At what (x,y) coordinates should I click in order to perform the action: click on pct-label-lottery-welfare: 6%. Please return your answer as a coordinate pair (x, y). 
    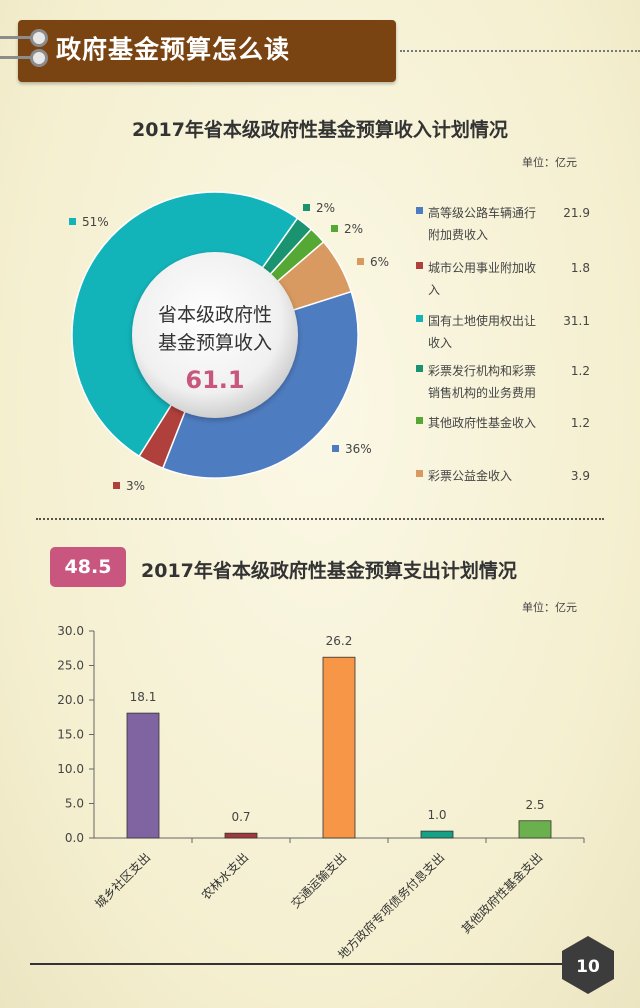
    Looking at the image, I should click on (373, 262).